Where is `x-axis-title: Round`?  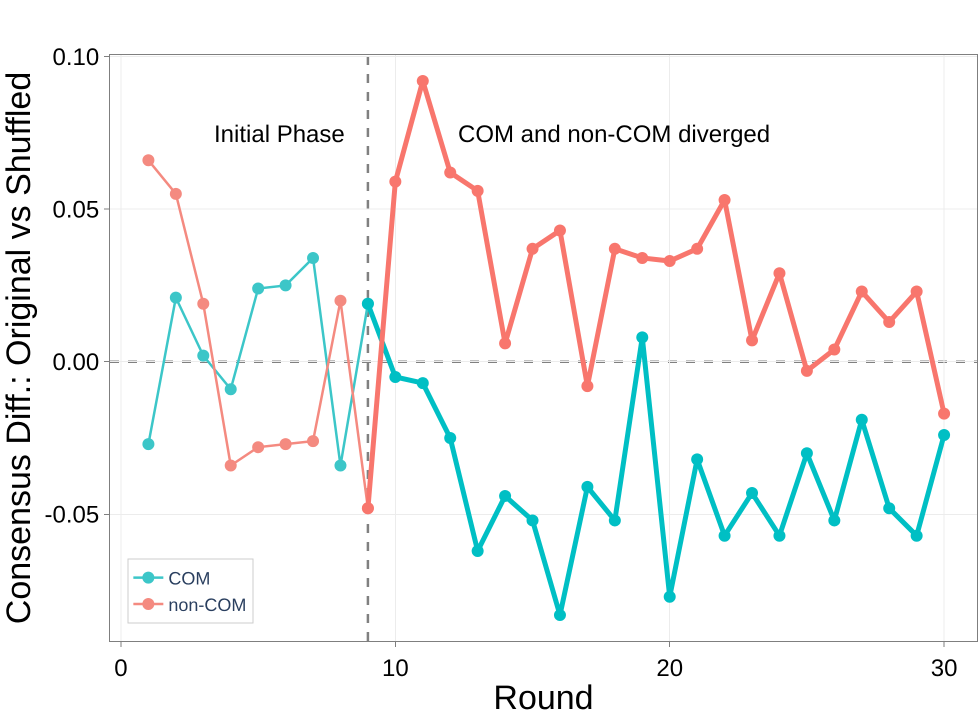 x-axis-title: Round is located at coordinates (543, 698).